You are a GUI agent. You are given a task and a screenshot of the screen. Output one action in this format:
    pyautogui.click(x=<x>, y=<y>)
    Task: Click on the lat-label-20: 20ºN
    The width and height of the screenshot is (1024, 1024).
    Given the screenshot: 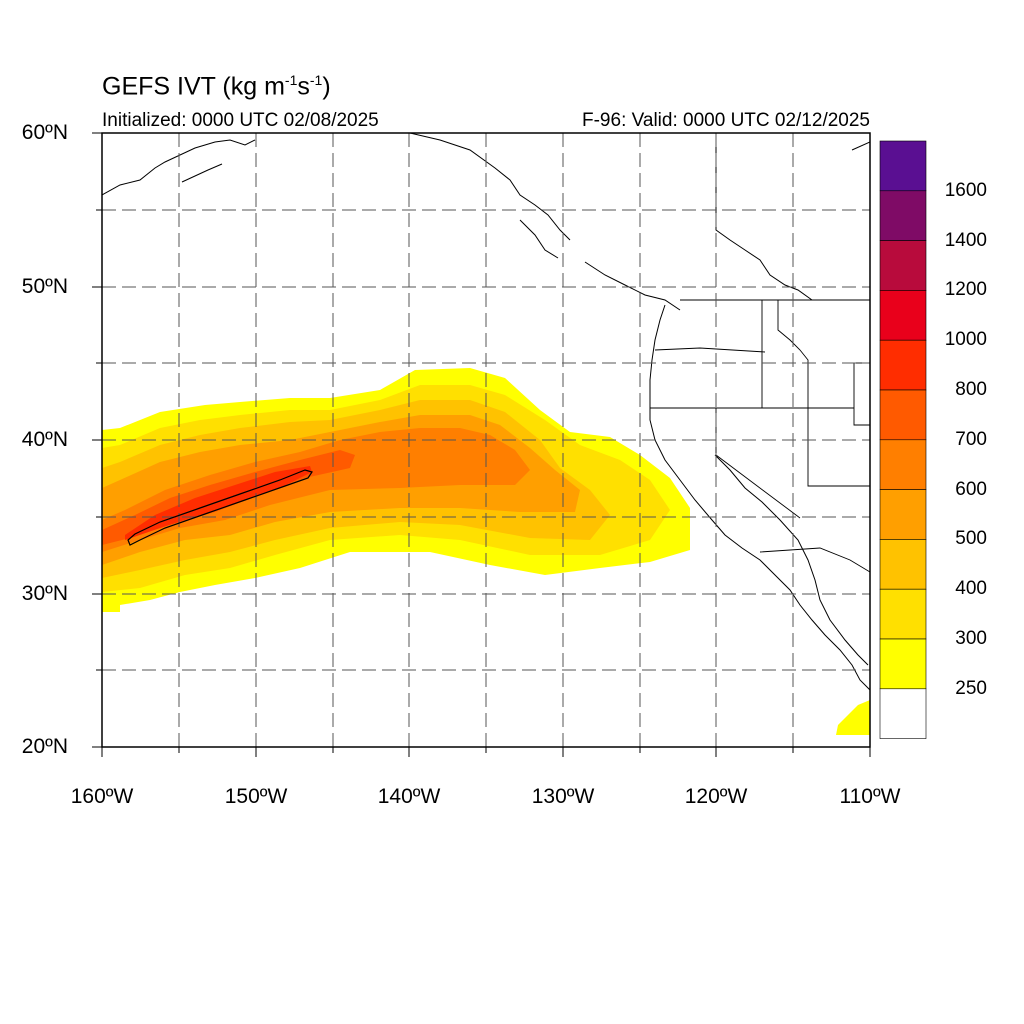 What is the action you would take?
    pyautogui.click(x=44, y=746)
    